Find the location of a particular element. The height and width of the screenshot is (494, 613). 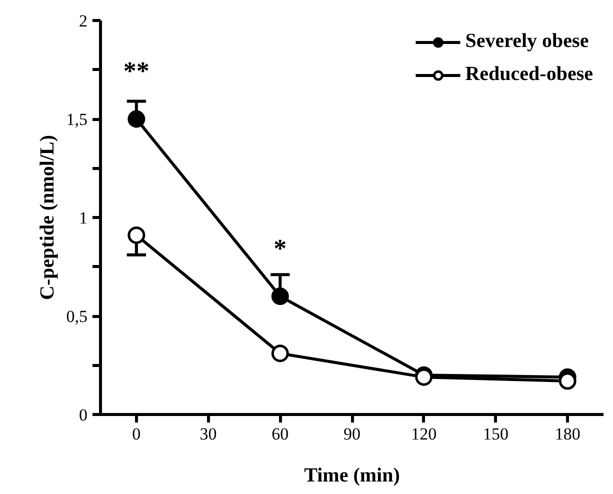

y-axis-title: C-peptide (nmol/L) is located at coordinates (47, 217).